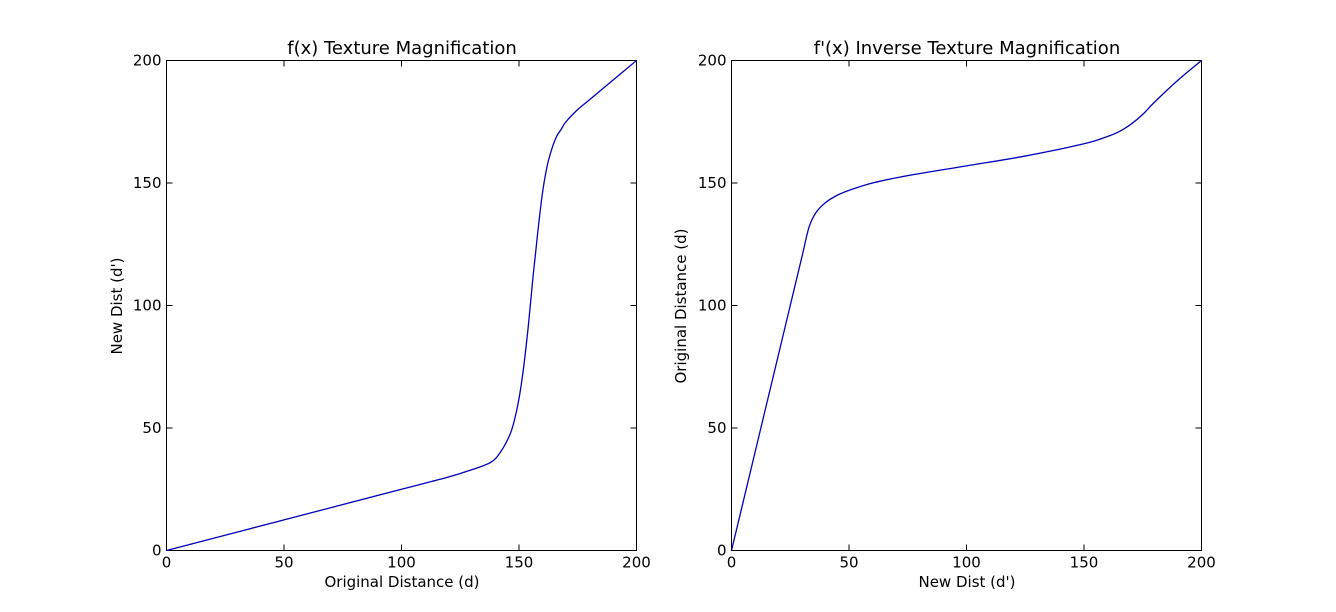 The height and width of the screenshot is (612, 1336). Describe the element at coordinates (681, 305) in the screenshot. I see `y-axis-label: Original Distance (d)` at that location.